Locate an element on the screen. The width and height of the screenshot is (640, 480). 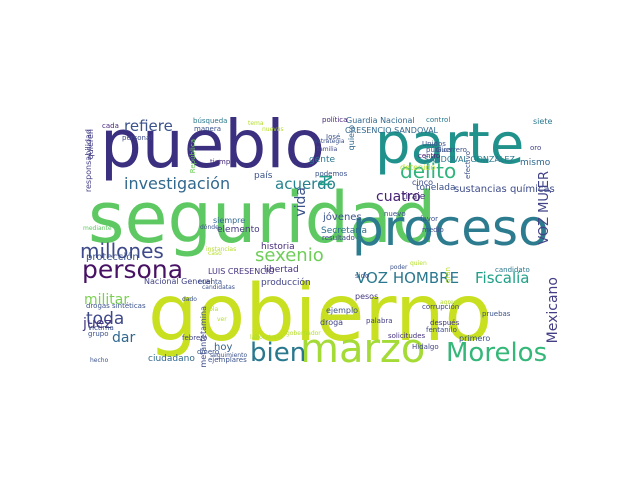
cloud-word: búsqueda is located at coordinates (210, 121).